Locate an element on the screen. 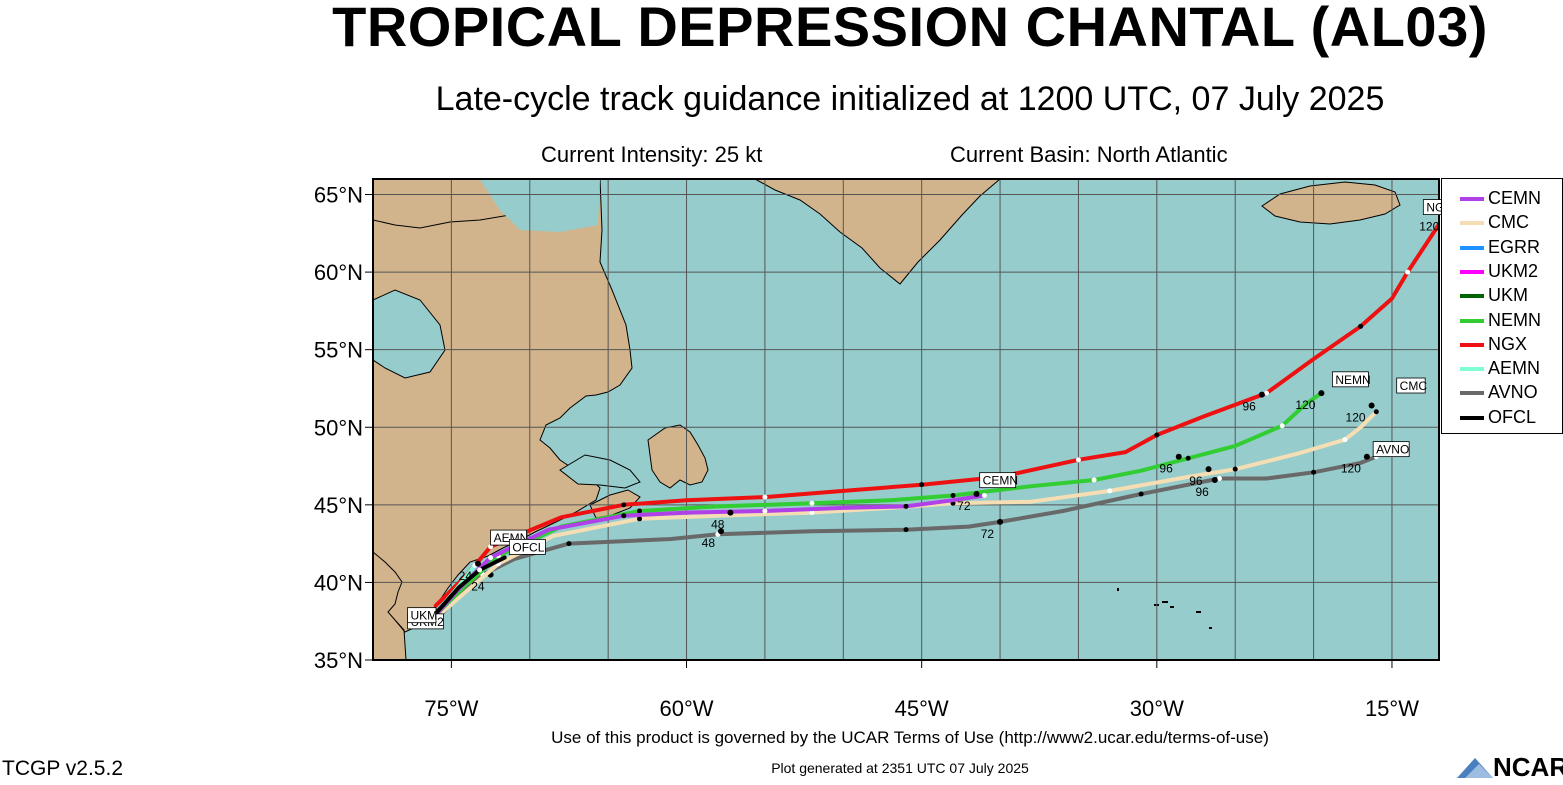  model-label-nemn: NEMN is located at coordinates (1352, 380).